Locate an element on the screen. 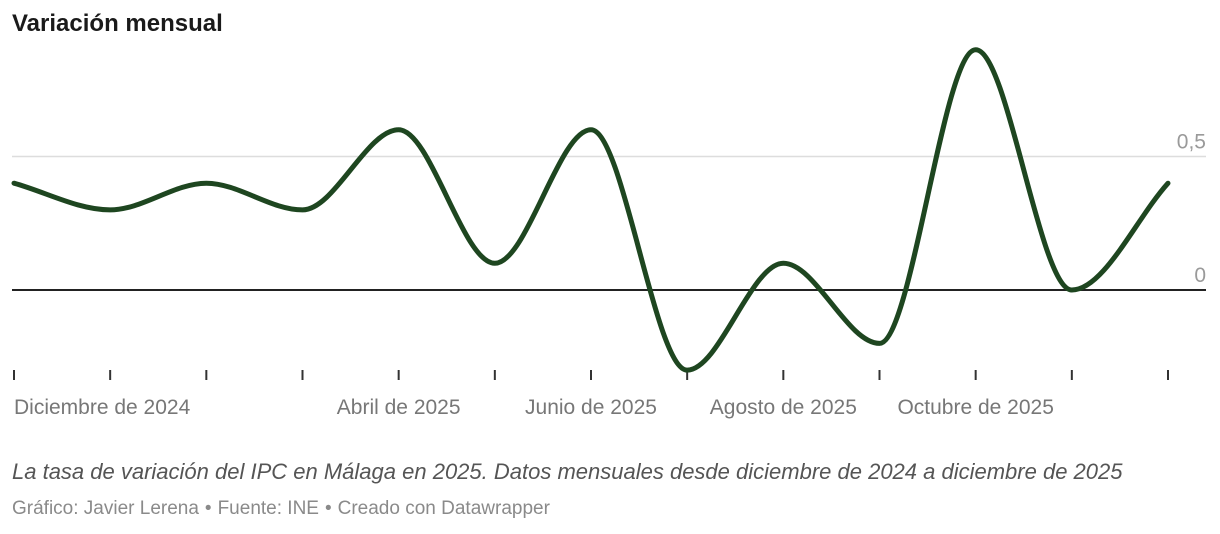 Image resolution: width=1220 pixels, height=534 pixels. credit-author: Gráfico: Javier Lerena is located at coordinates (105, 508).